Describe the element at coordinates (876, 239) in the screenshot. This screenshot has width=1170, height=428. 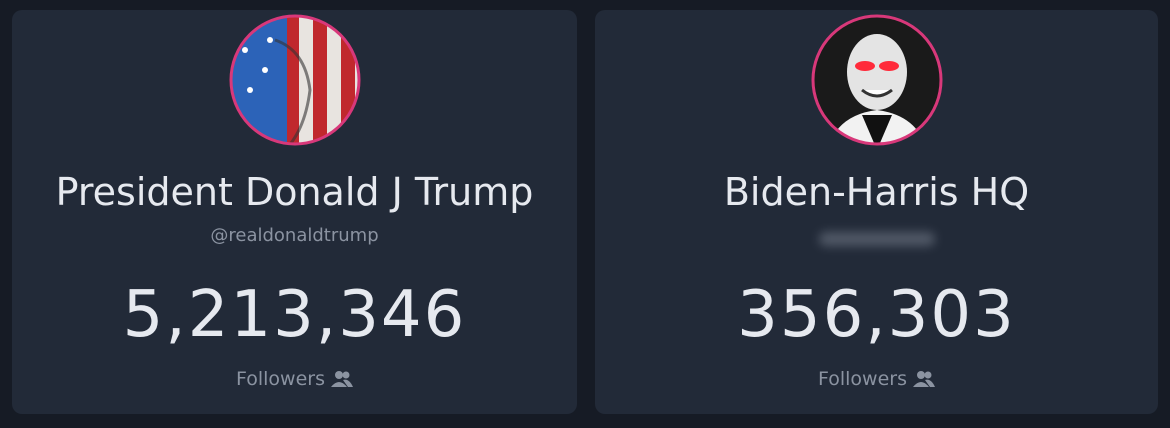
I see `blurred-handle` at that location.